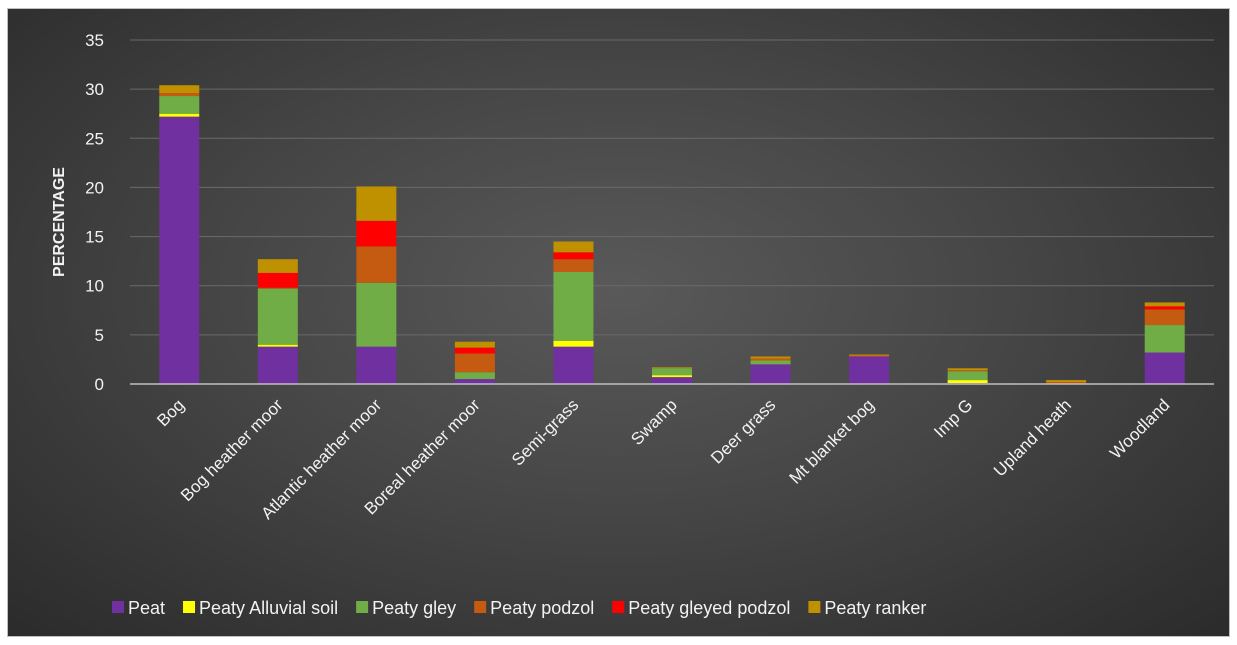 This screenshot has width=1237, height=645. Describe the element at coordinates (414, 608) in the screenshot. I see `legend-label-peaty-gley: Peaty gley` at that location.